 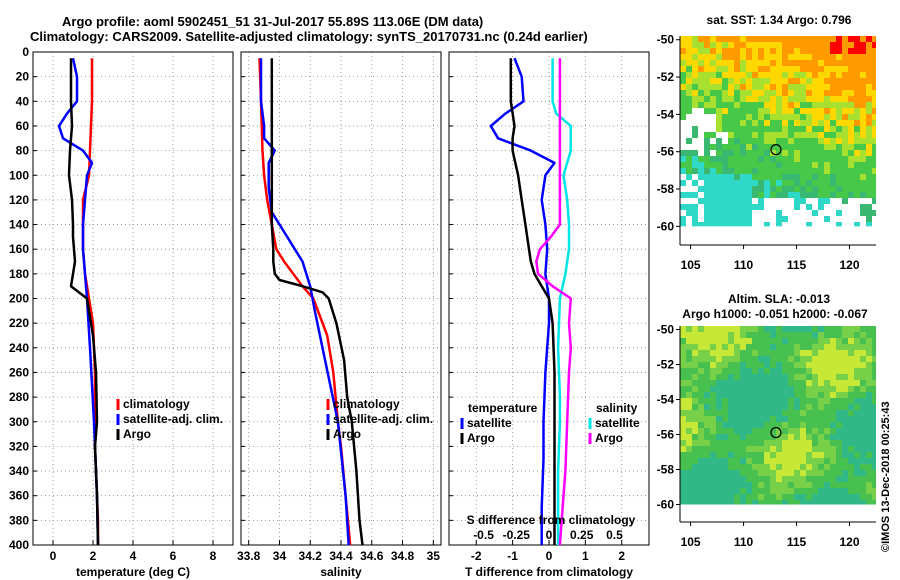 What do you see at coordinates (609, 438) in the screenshot?
I see `legend-label: Argo` at bounding box center [609, 438].